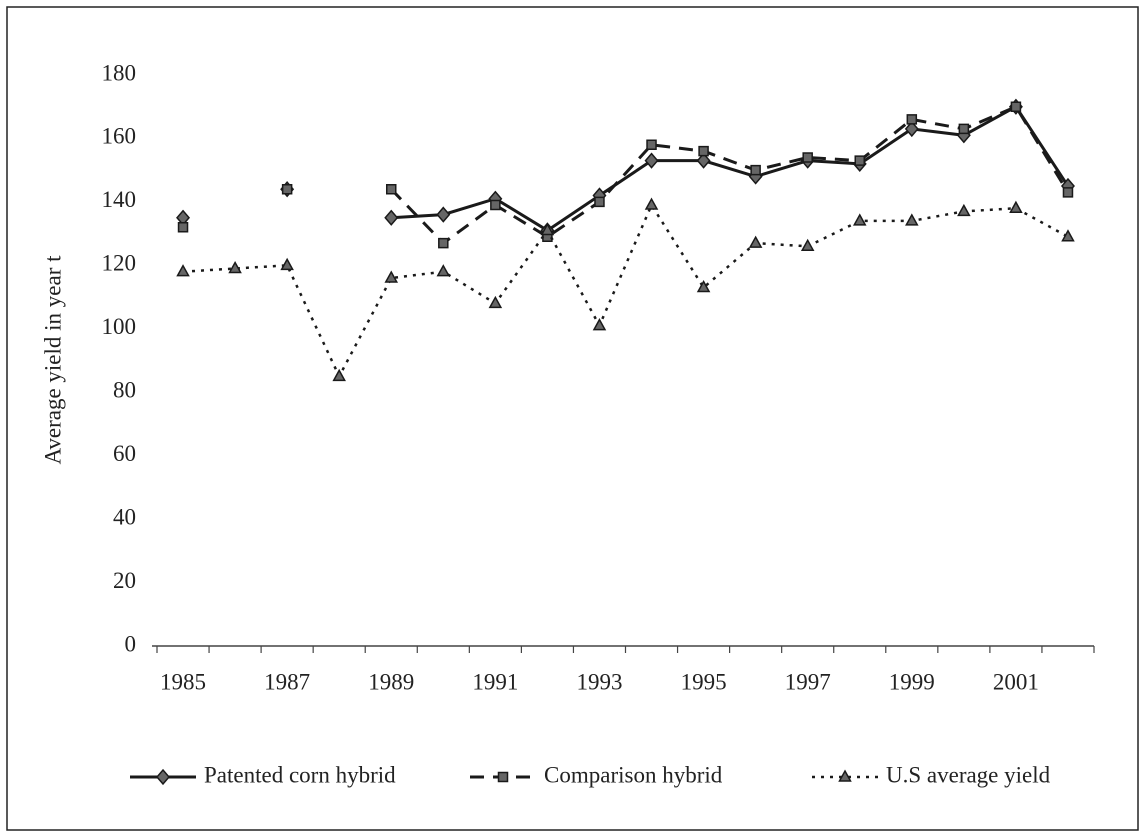  What do you see at coordinates (391, 681) in the screenshot?
I see `x-tick-label: 1989` at bounding box center [391, 681].